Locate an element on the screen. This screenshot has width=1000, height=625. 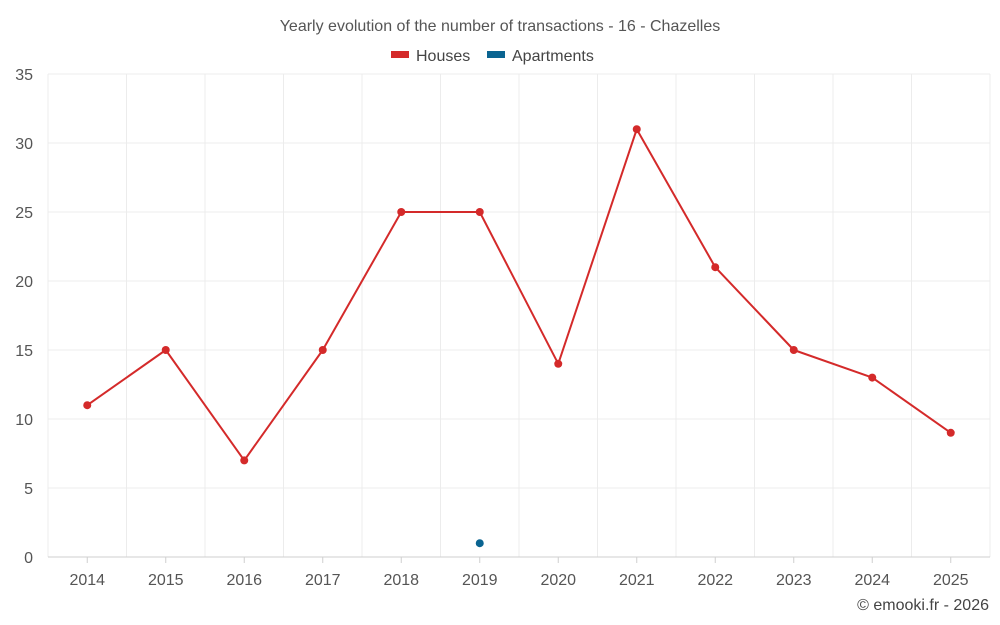
data-point-apartments is located at coordinates (479, 543).